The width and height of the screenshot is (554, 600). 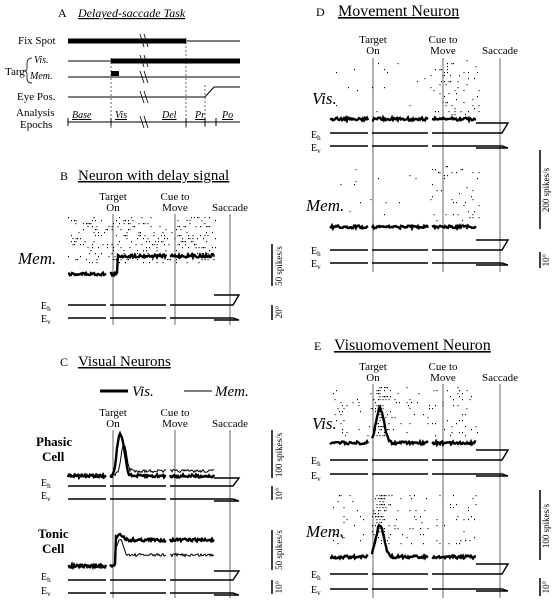 I want to click on panel-b-saccade-label: Saccade, so click(x=230, y=208).